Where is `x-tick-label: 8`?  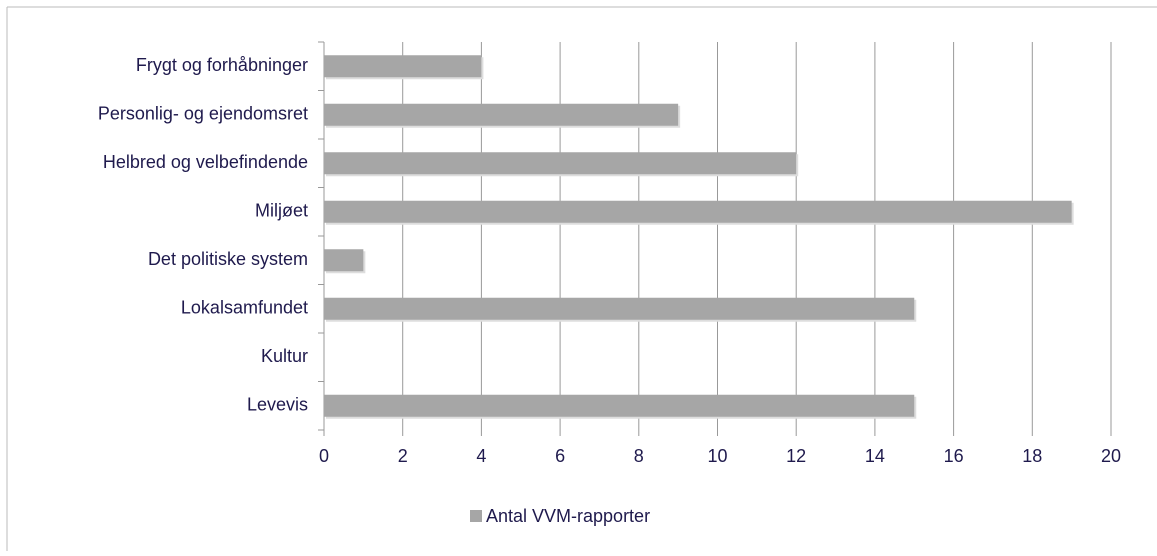
x-tick-label: 8 is located at coordinates (639, 456).